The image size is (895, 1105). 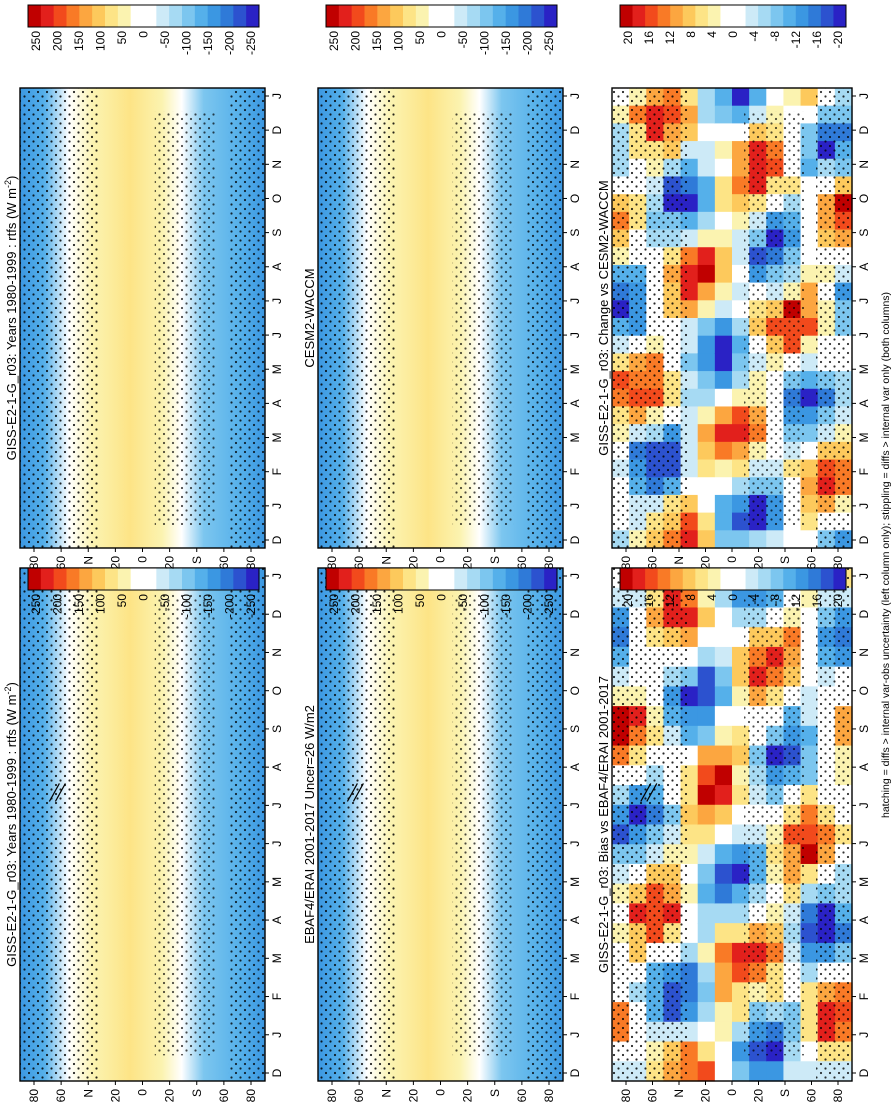 What do you see at coordinates (796, 603) in the screenshot?
I see `colorbar-label: -12` at bounding box center [796, 603].